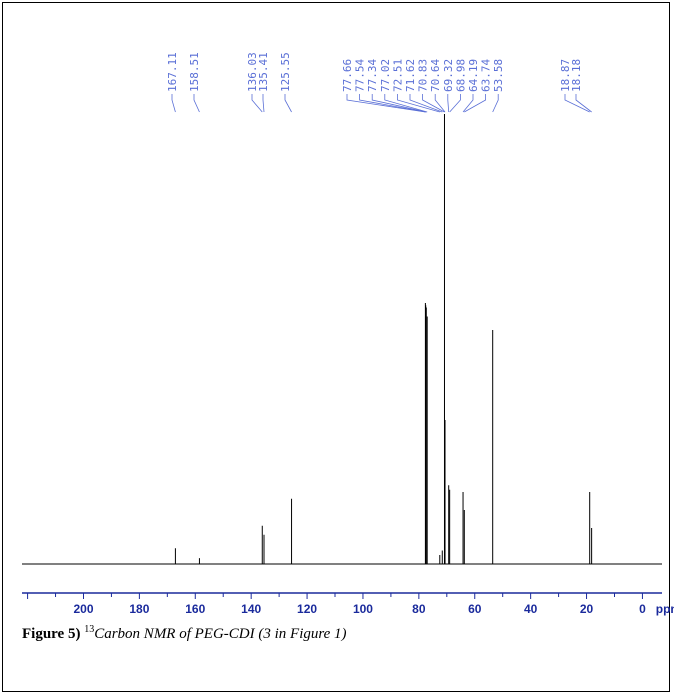  What do you see at coordinates (486, 75) in the screenshot?
I see `peak-label: 63.74` at bounding box center [486, 75].